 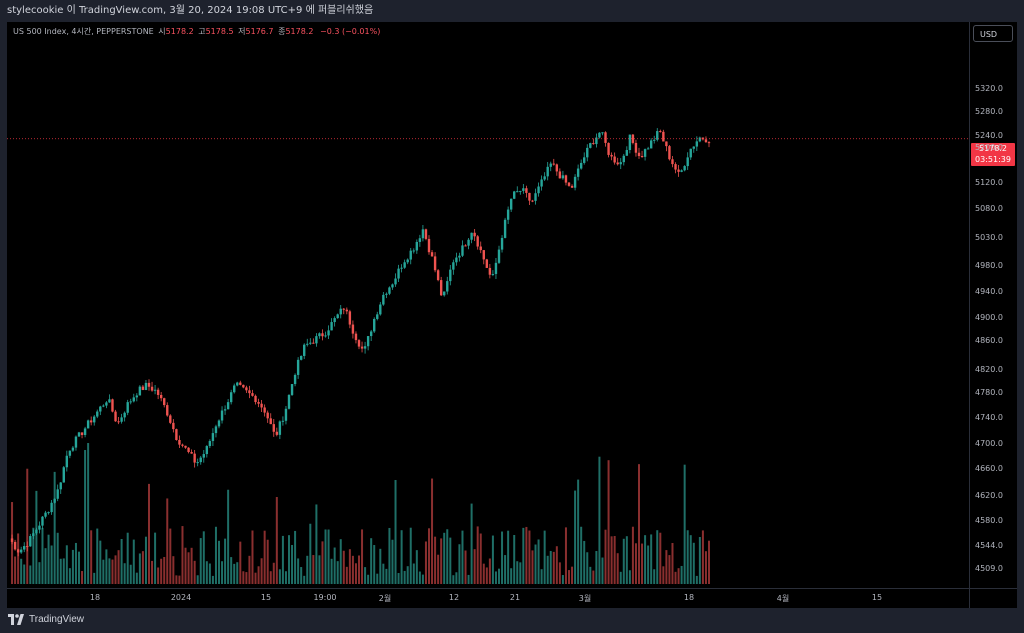 What do you see at coordinates (989, 182) in the screenshot?
I see `price-tick-label: 5120.0` at bounding box center [989, 182].